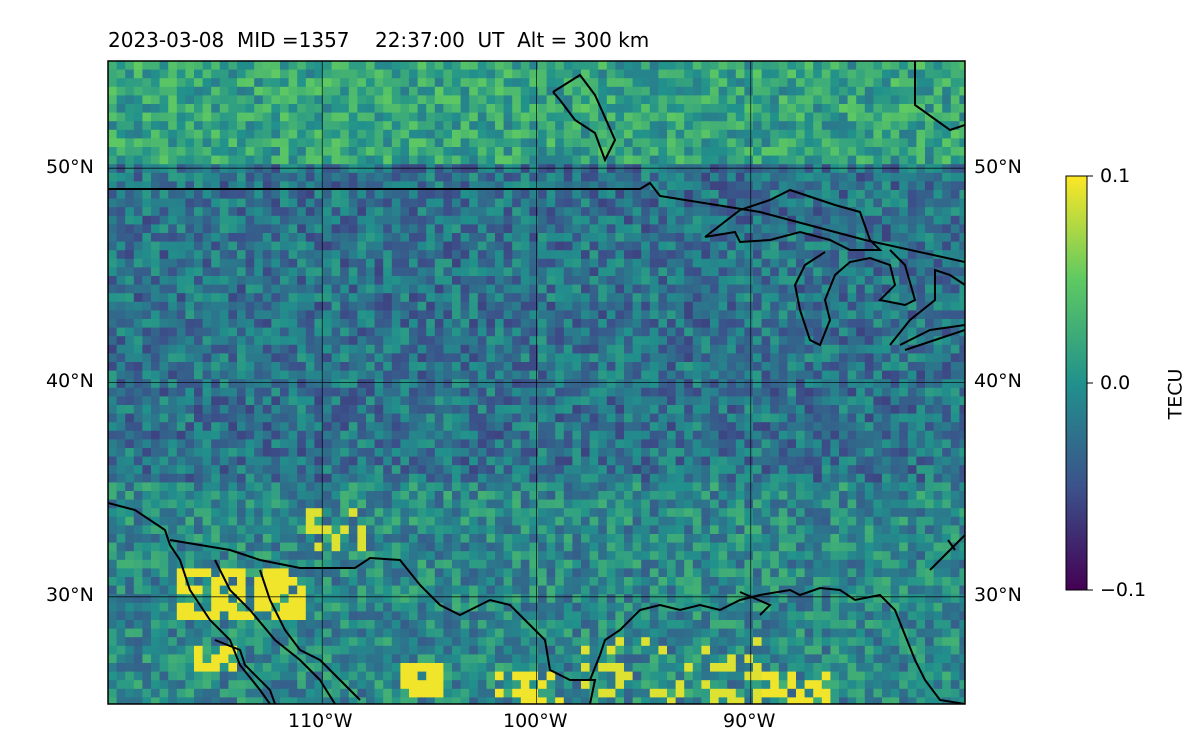 Image resolution: width=1200 pixels, height=750 pixels. Describe the element at coordinates (70, 595) in the screenshot. I see `lat-label-30-left: 30°N` at that location.